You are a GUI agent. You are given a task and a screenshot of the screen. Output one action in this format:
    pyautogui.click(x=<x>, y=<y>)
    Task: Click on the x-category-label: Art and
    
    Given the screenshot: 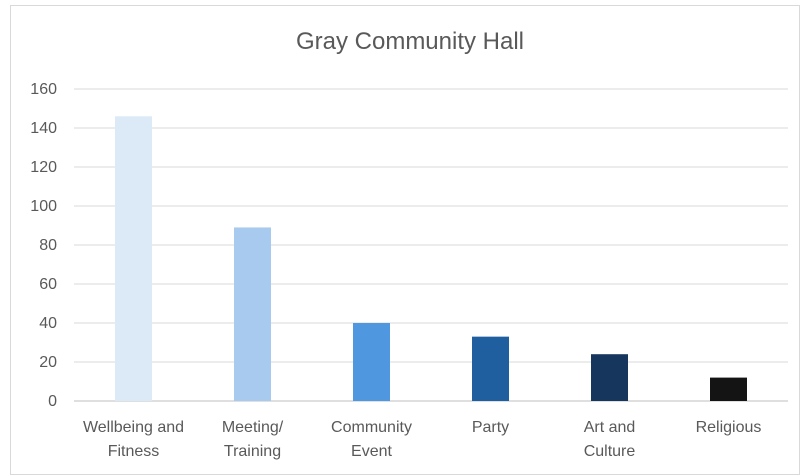 What is the action you would take?
    pyautogui.click(x=610, y=427)
    